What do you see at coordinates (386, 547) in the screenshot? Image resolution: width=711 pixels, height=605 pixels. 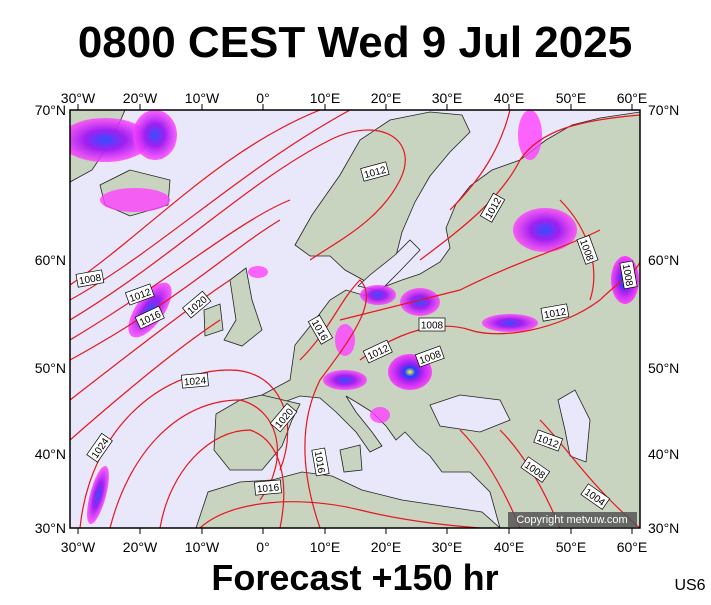 I see `lon-label-bottom: 20°E` at bounding box center [386, 547].